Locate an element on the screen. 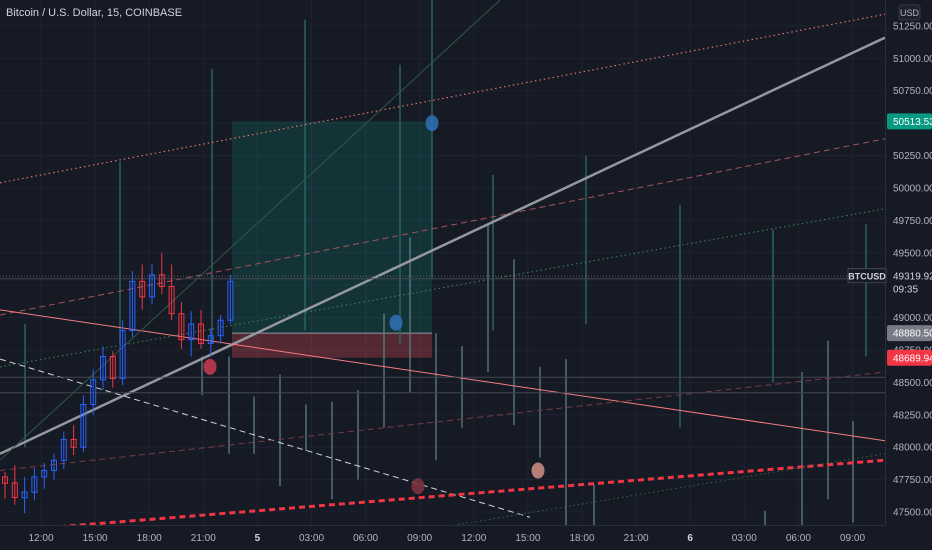 Image resolution: width=932 pixels, height=550 pixels. candlesticks is located at coordinates (118, 383).